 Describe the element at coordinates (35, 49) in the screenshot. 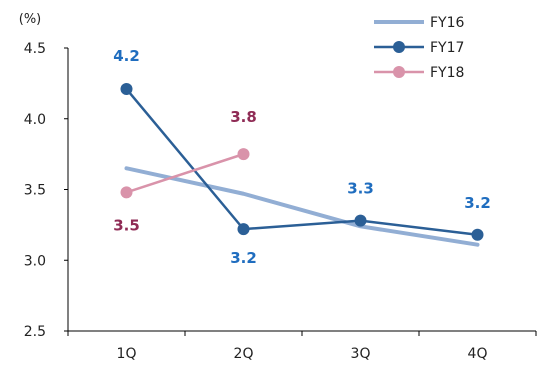

I see `y-tick-label: 4.5` at that location.